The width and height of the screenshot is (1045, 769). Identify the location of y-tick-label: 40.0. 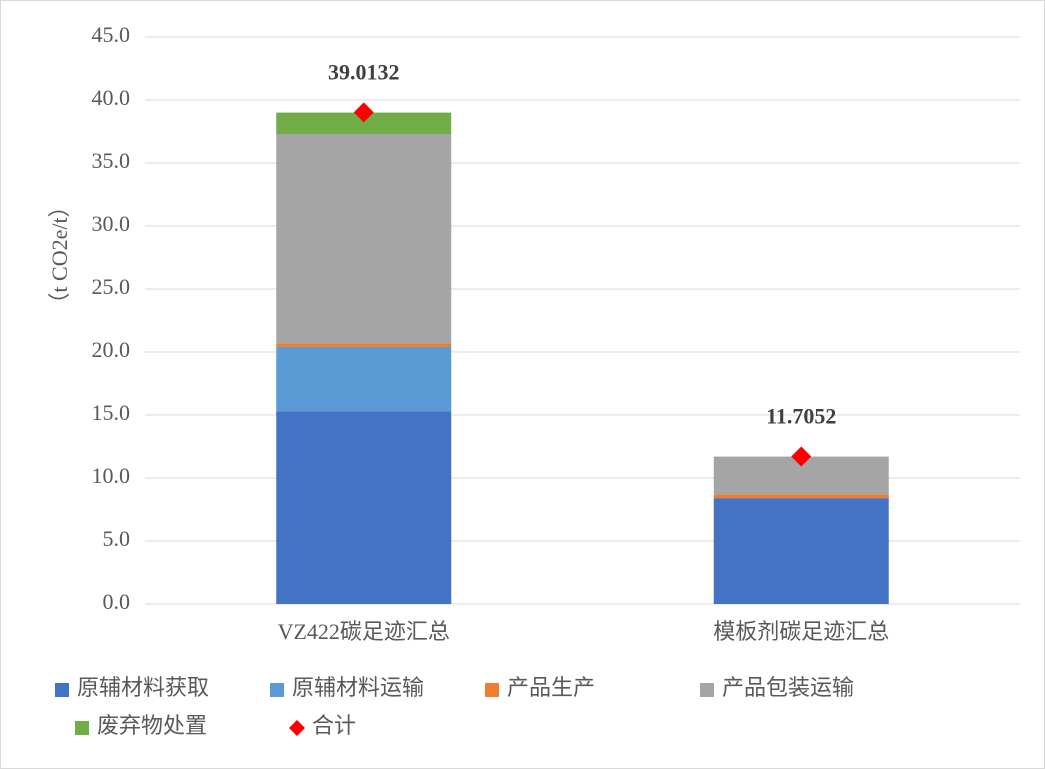
(111, 97).